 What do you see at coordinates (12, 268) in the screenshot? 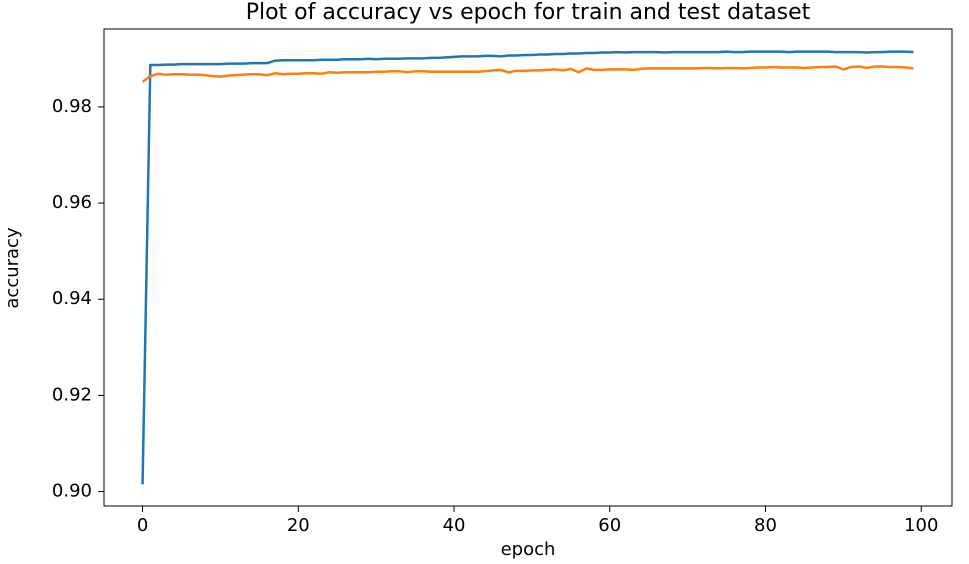
I see `y-axis-label: accuracy` at bounding box center [12, 268].